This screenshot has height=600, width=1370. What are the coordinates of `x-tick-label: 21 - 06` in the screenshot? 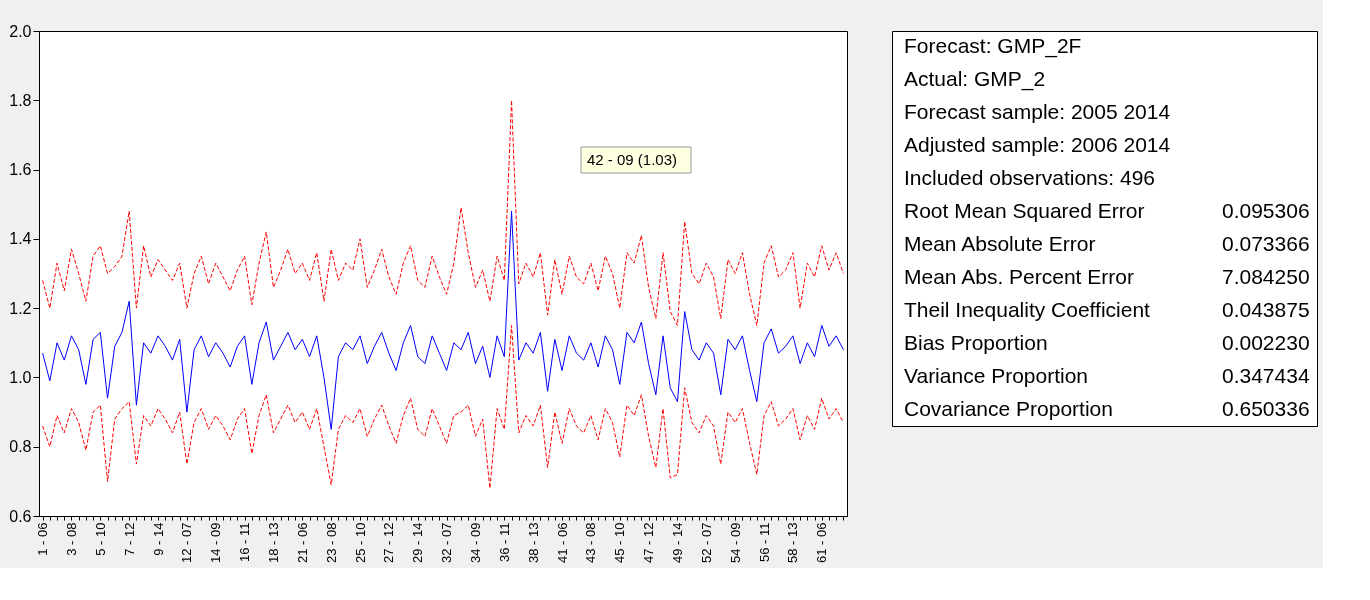 It's located at (302, 542).